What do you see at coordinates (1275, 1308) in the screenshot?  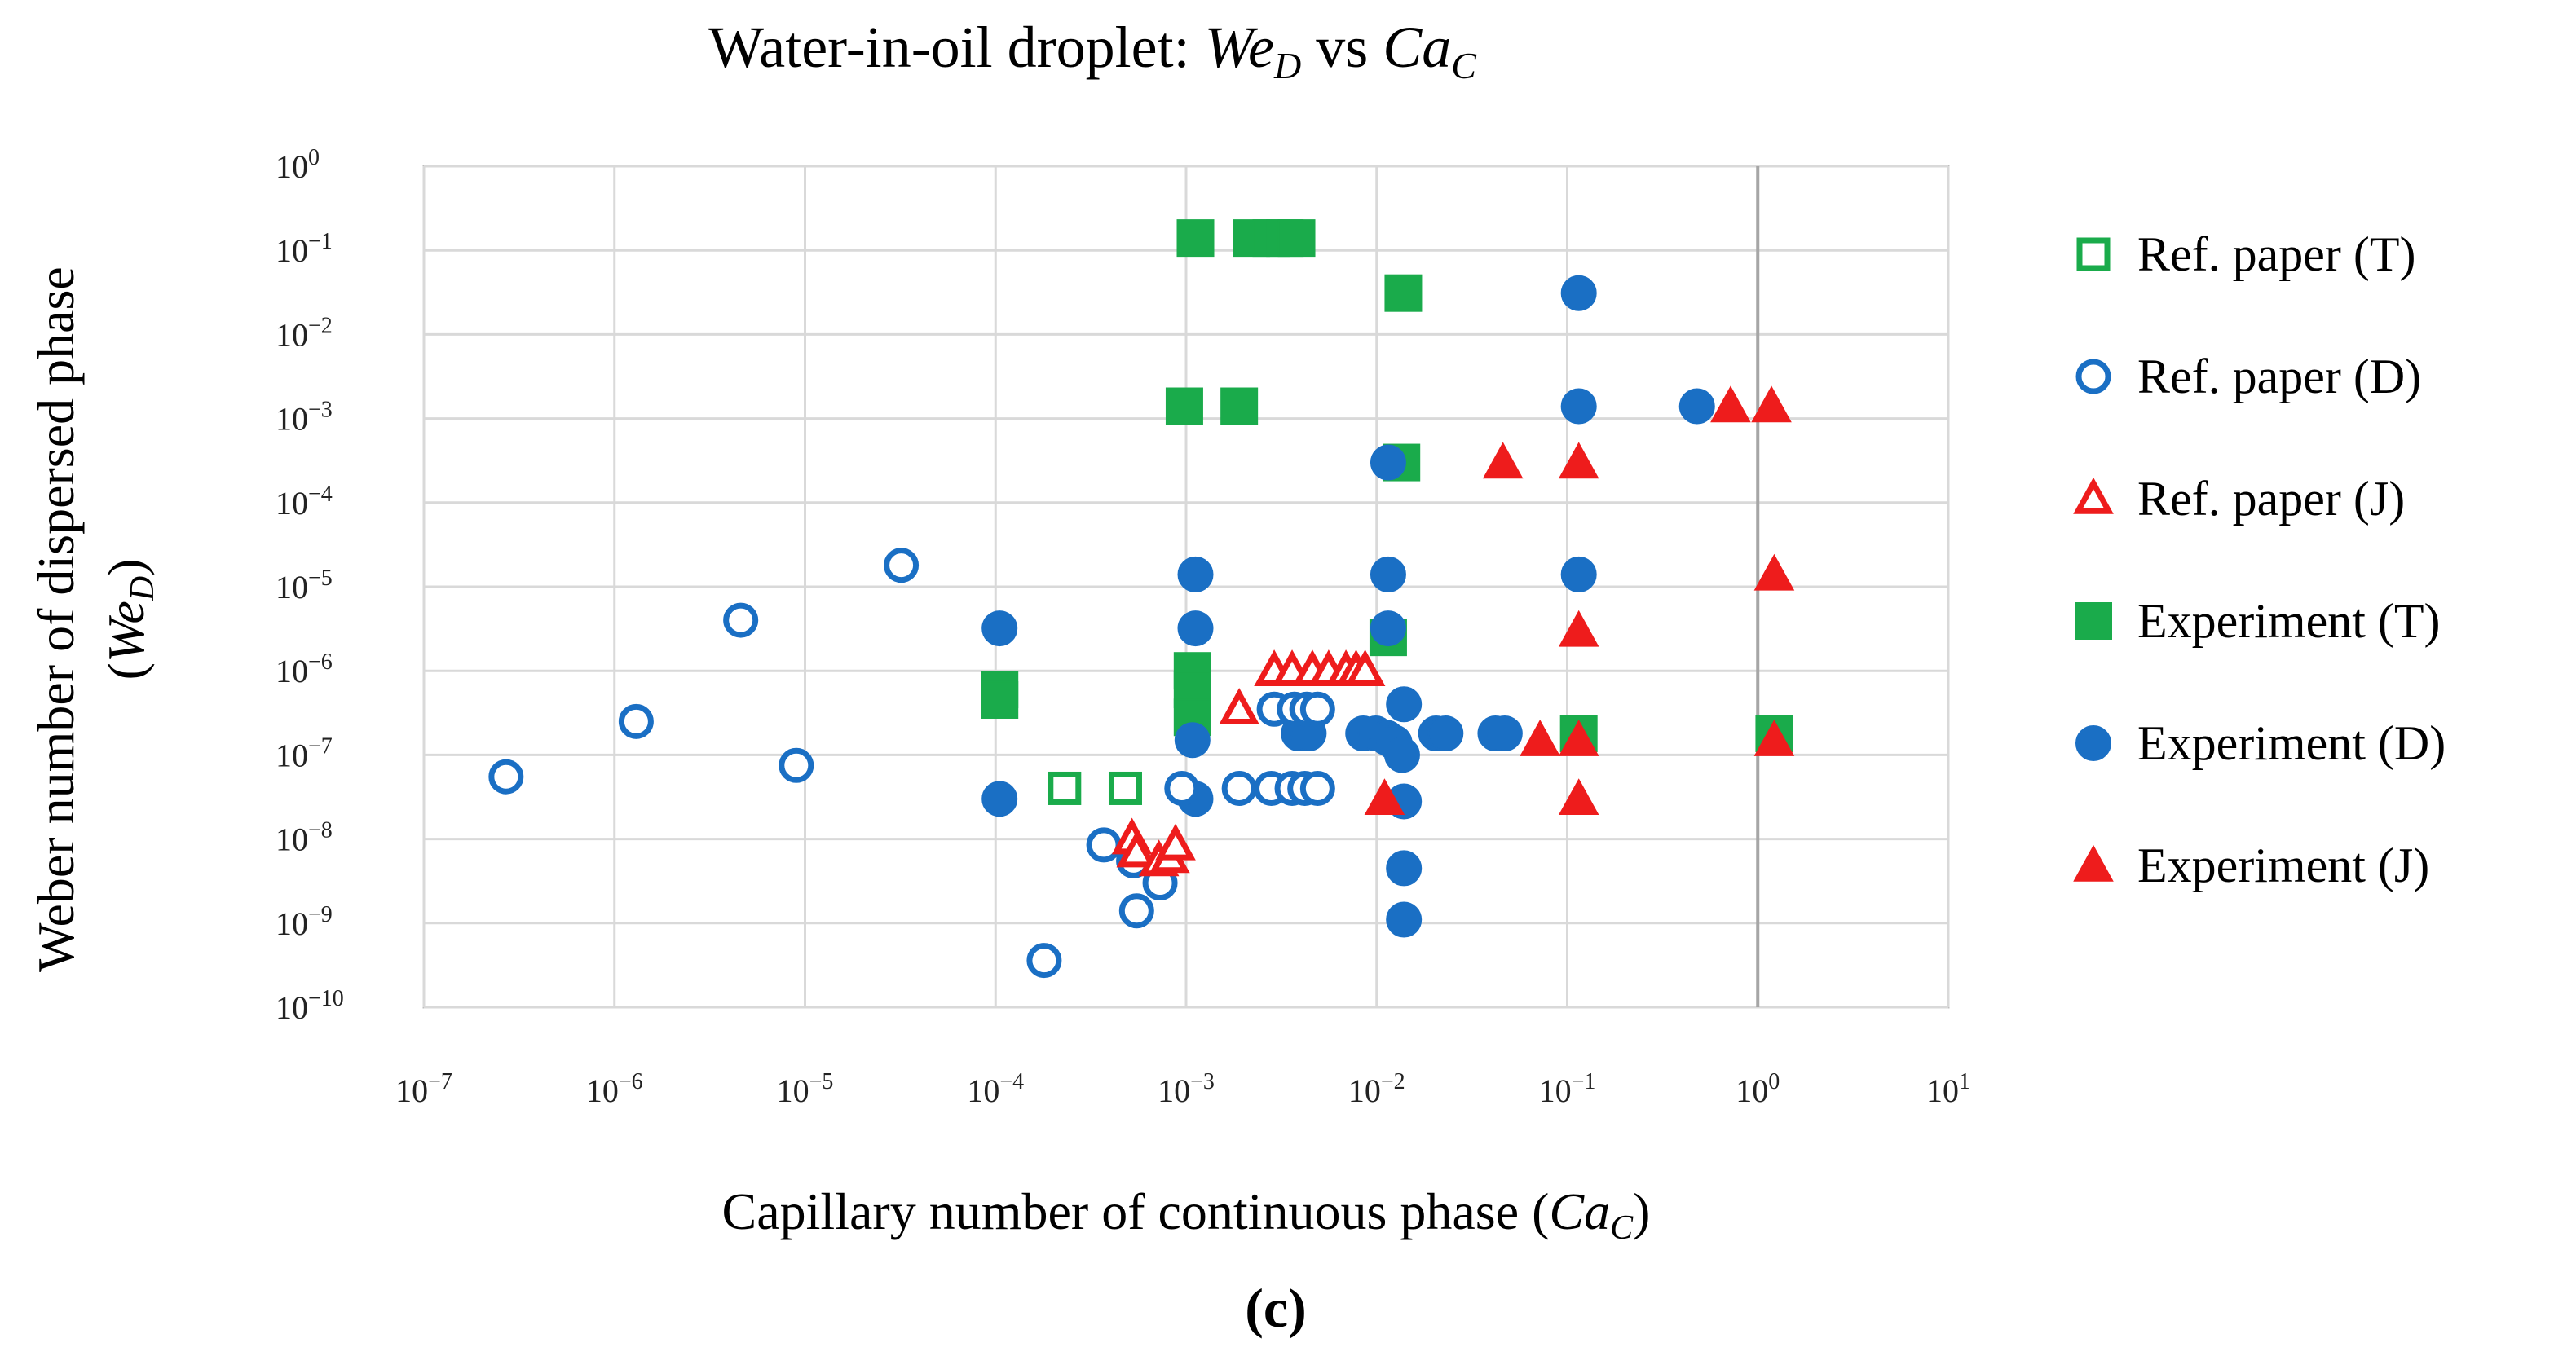 I see `panel-label: (c)` at bounding box center [1275, 1308].